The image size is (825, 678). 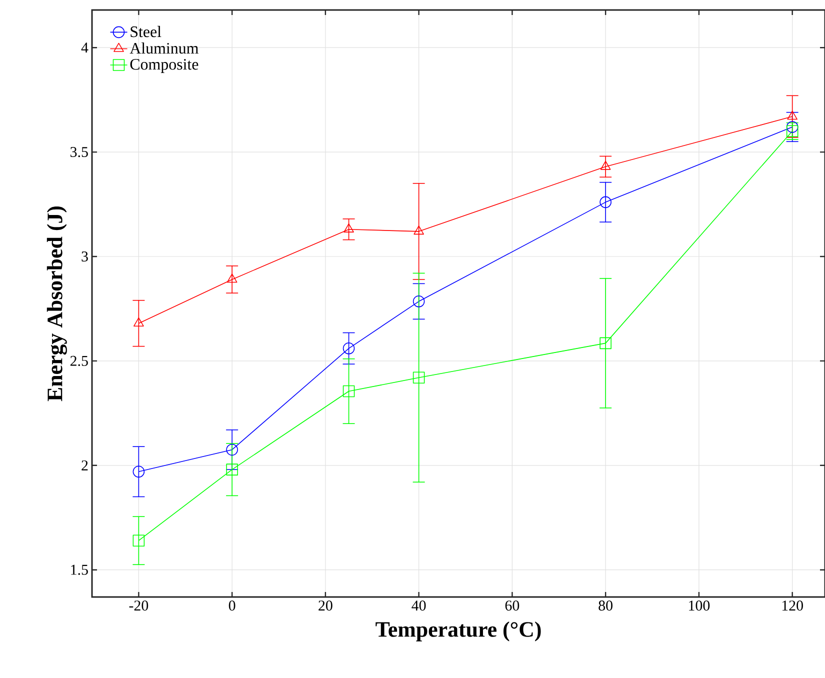 What do you see at coordinates (56, 304) in the screenshot?
I see `y-axis-title: Energy Absorbed (J)` at bounding box center [56, 304].